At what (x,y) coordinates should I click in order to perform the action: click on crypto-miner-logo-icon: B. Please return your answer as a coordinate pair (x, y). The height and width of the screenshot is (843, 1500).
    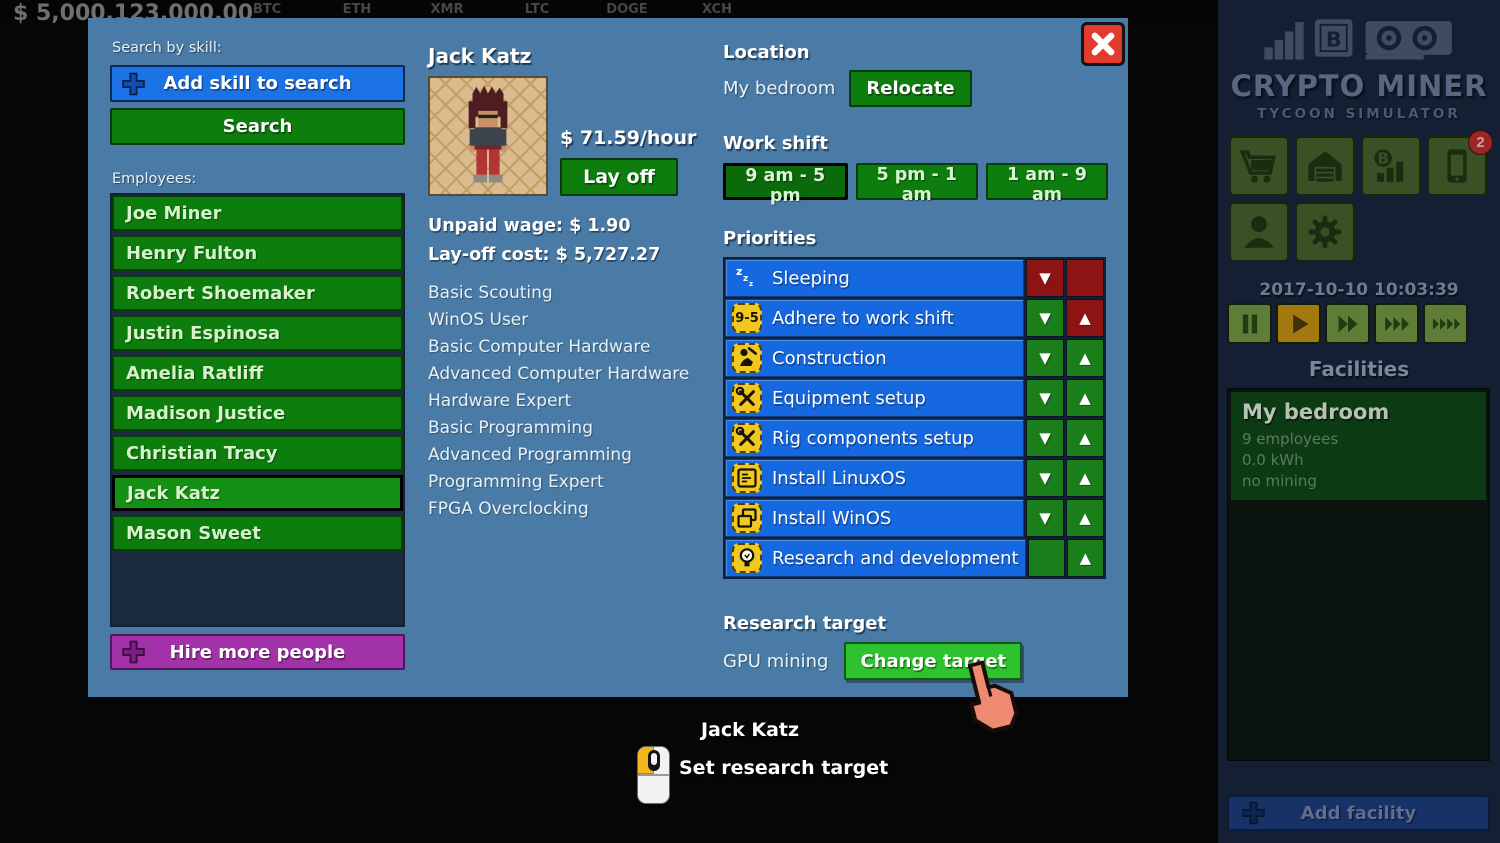
    Looking at the image, I should click on (1358, 39).